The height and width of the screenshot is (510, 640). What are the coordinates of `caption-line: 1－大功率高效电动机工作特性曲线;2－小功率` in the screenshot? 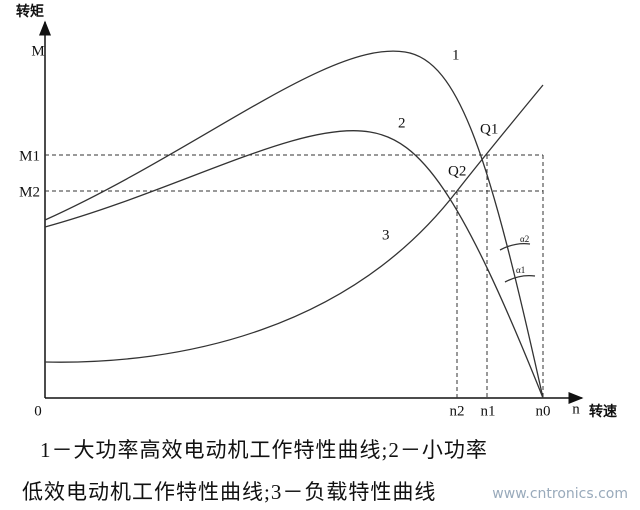 It's located at (264, 450).